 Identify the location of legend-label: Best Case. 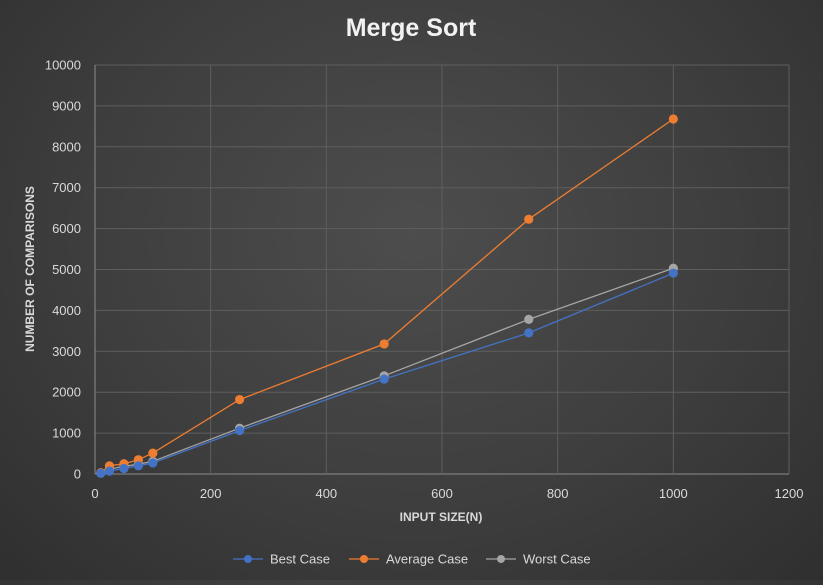
(300, 559).